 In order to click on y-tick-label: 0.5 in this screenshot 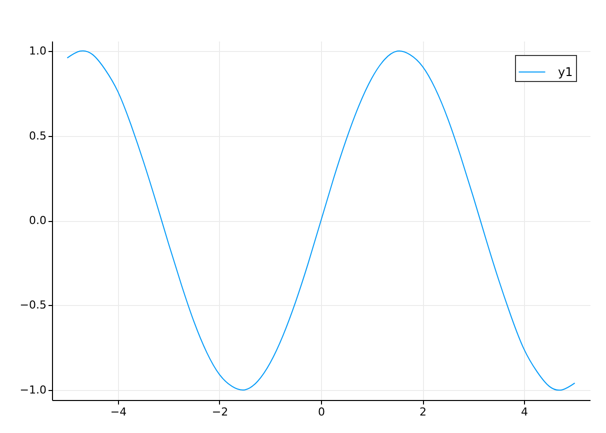, I will do `click(37, 135)`.